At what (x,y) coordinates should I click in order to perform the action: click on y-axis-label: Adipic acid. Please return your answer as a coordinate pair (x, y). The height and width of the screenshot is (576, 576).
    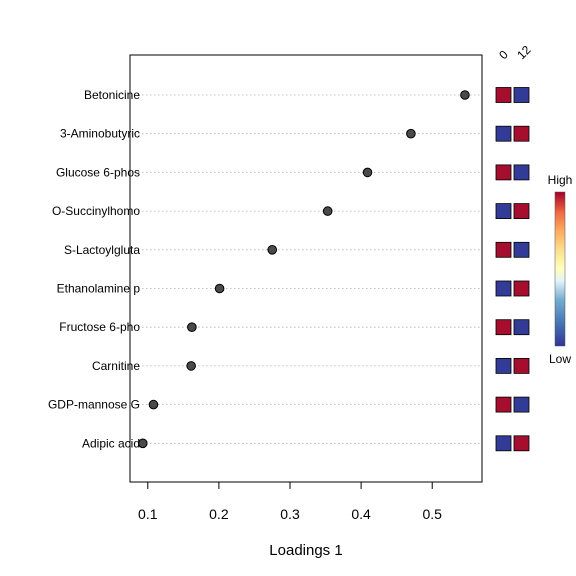
    Looking at the image, I should click on (111, 443).